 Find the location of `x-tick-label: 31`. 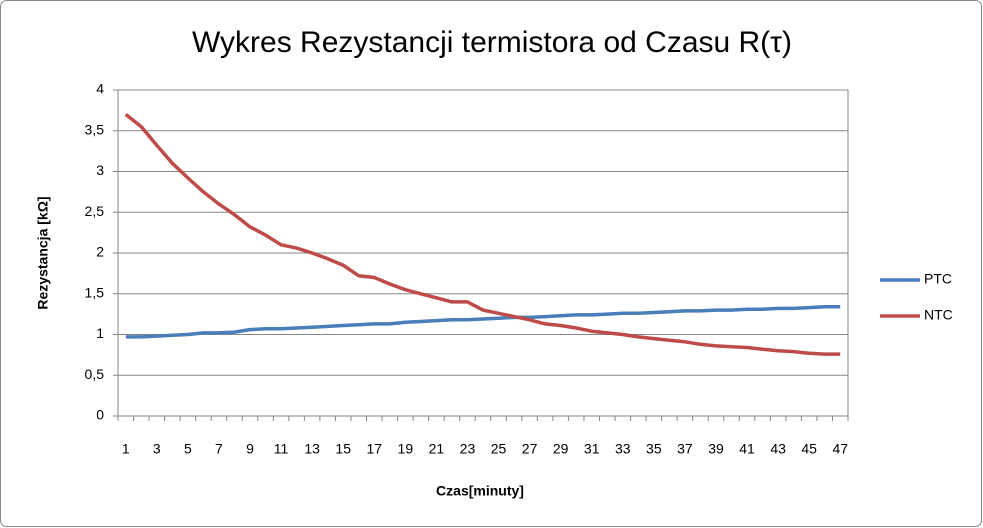

x-tick-label: 31 is located at coordinates (592, 449).